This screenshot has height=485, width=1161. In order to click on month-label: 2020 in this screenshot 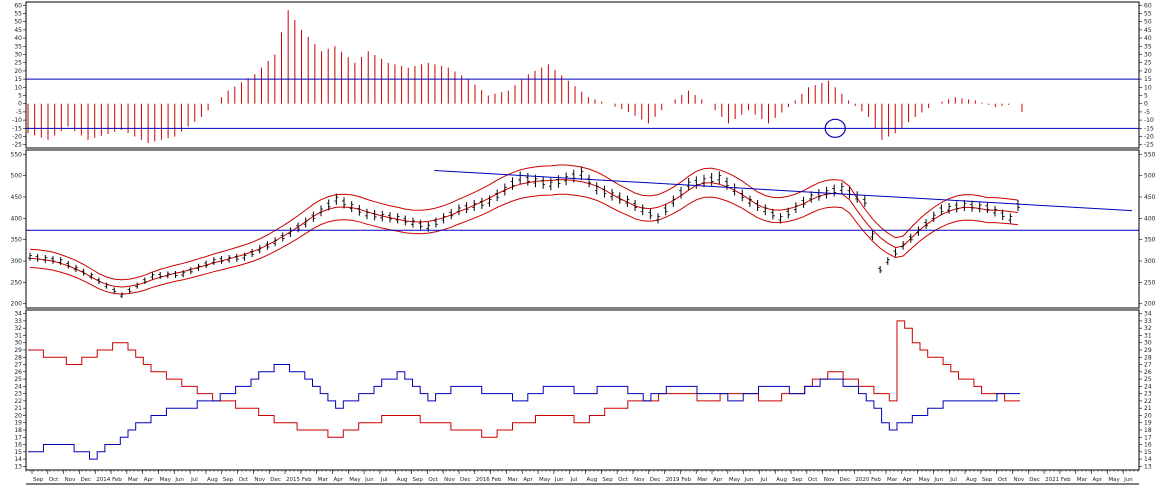, I will do `click(862, 480)`.